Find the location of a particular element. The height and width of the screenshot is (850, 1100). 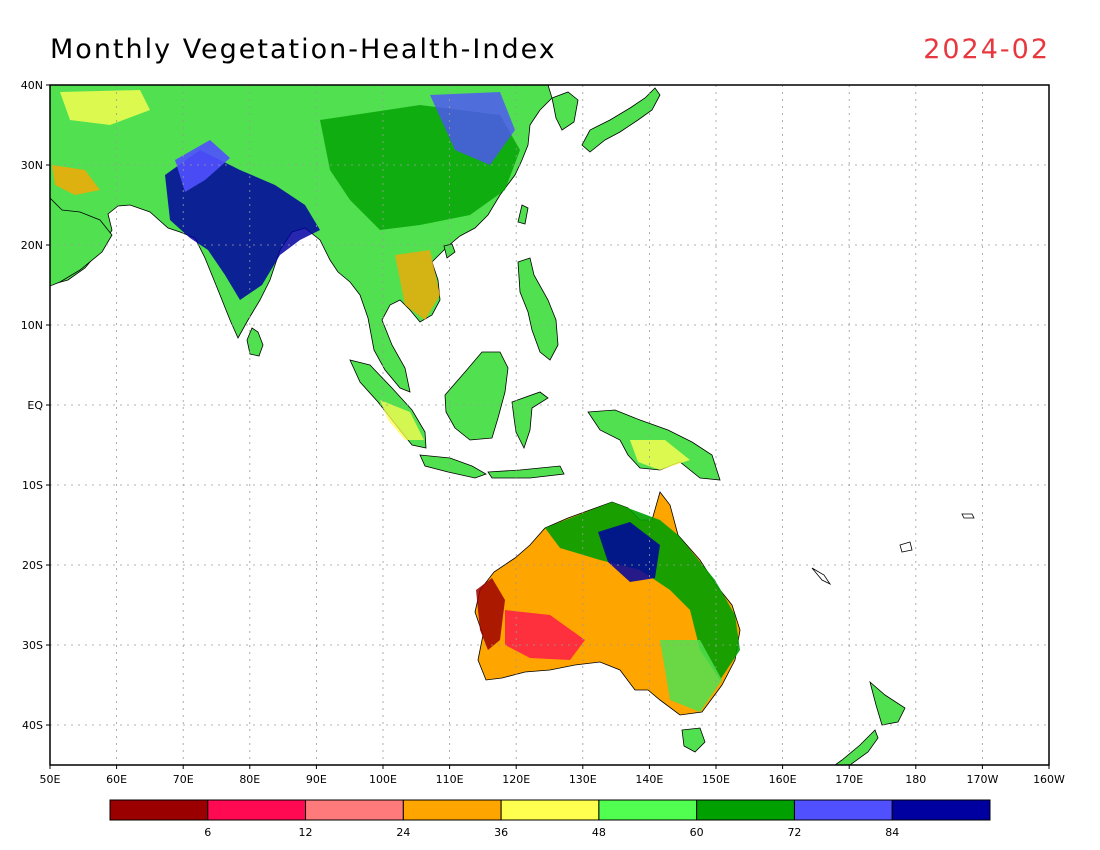

legend-label: 24 is located at coordinates (403, 832).